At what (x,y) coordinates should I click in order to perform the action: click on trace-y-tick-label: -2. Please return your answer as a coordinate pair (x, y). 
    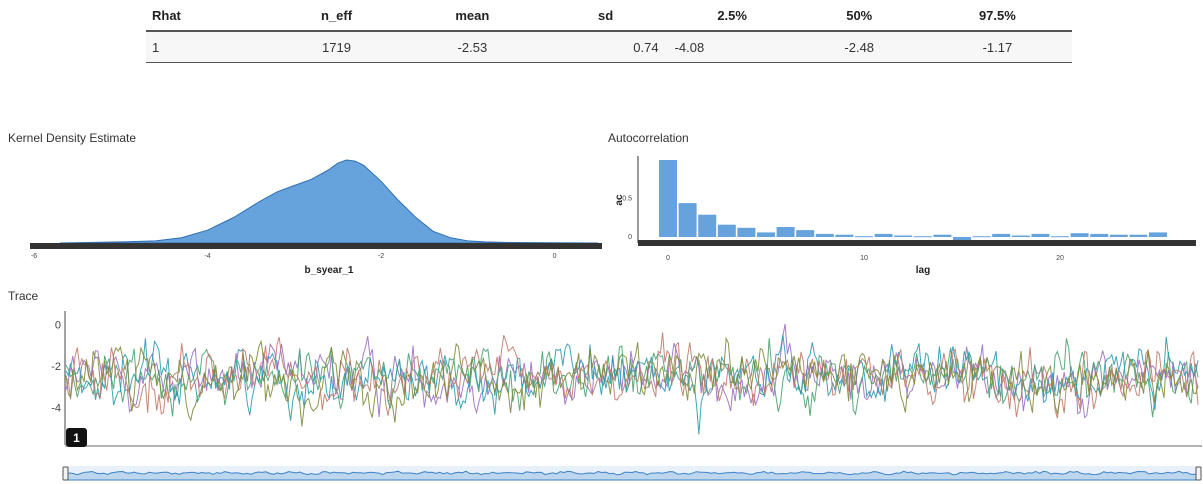
    Looking at the image, I should click on (56, 367).